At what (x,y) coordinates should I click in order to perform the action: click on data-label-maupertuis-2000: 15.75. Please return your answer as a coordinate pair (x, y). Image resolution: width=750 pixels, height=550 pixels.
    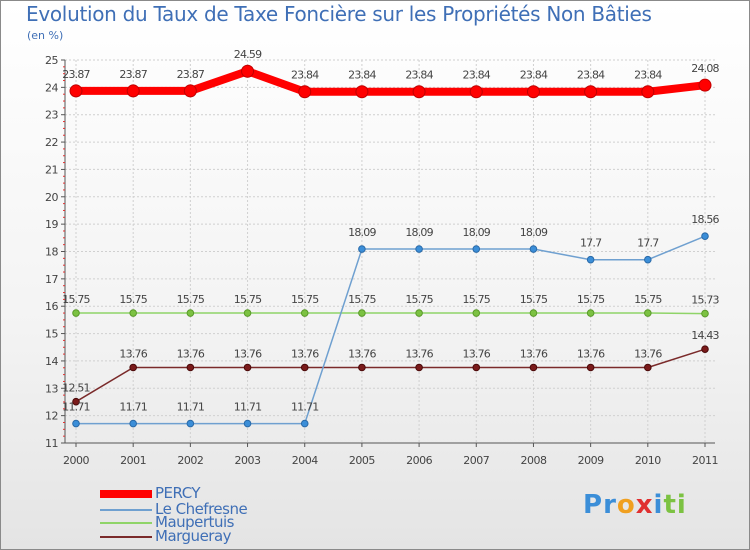
    Looking at the image, I should click on (76, 299).